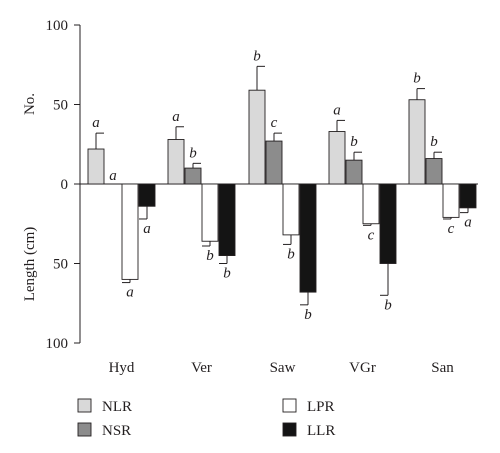  Describe the element at coordinates (321, 431) in the screenshot. I see `legend-label-llr: LLR` at that location.